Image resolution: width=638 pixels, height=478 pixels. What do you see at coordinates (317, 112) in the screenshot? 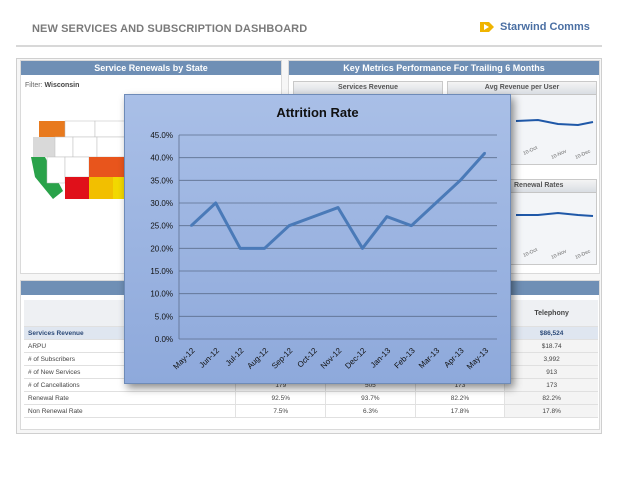
I see `chart-title: Attrition Rate` at bounding box center [317, 112].